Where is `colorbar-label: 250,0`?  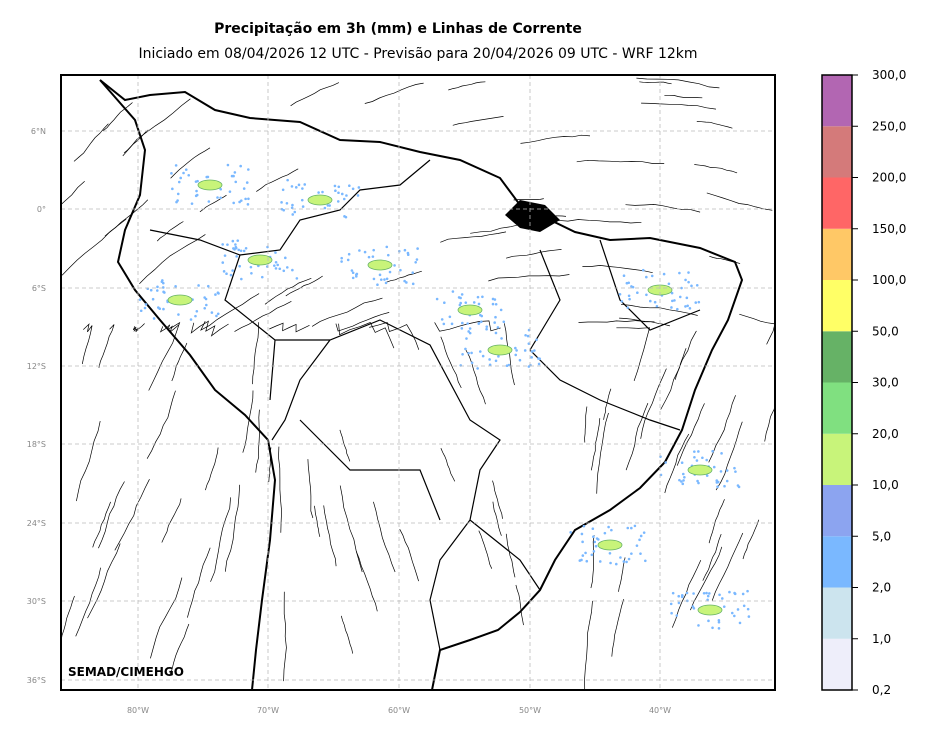
colorbar-label: 250,0 is located at coordinates (889, 126).